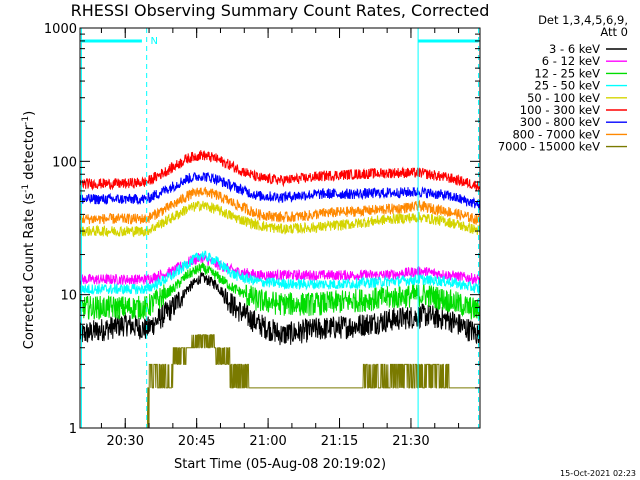 The height and width of the screenshot is (480, 640). Describe the element at coordinates (73, 429) in the screenshot. I see `y-tick-label: 1` at that location.